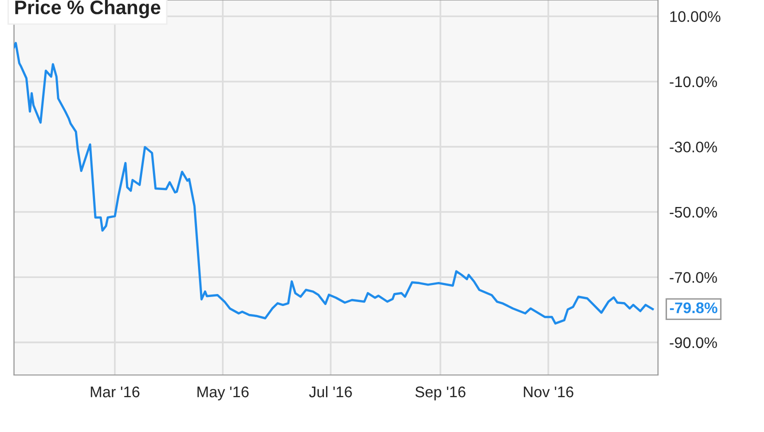 This screenshot has height=432, width=764. What do you see at coordinates (693, 342) in the screenshot?
I see `y-tick-label: -90.0%` at bounding box center [693, 342].